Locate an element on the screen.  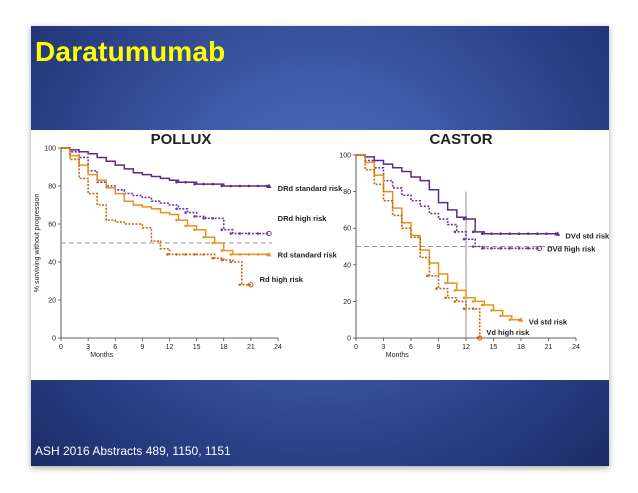
x-axis-label: Months is located at coordinates (397, 355).